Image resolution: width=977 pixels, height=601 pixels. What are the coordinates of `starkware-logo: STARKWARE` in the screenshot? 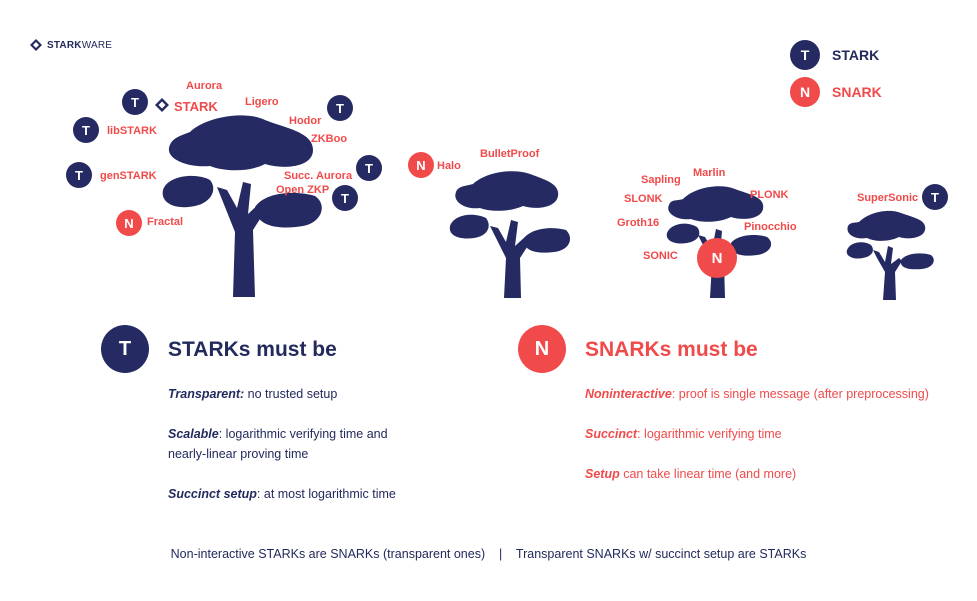 It's located at (71, 45).